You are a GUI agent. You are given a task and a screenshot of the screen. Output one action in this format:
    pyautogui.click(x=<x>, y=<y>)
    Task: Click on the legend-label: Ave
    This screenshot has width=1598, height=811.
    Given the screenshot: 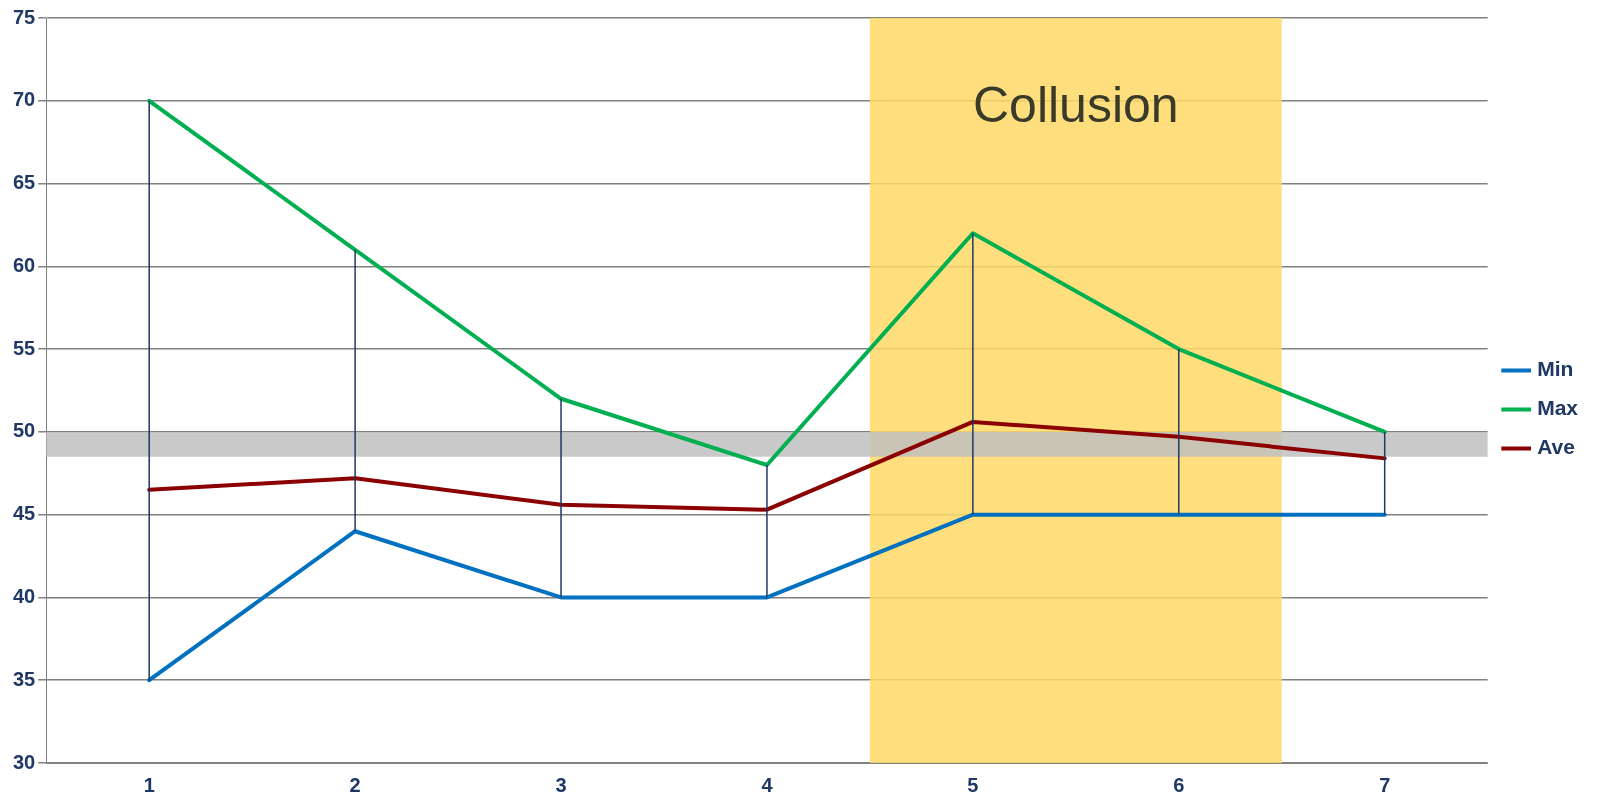 What is the action you would take?
    pyautogui.click(x=1556, y=447)
    